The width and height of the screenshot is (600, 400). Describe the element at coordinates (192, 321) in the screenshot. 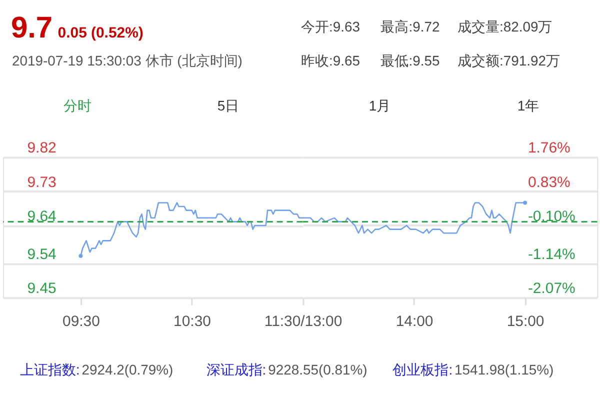

I see `x-tick-label: 10:30` at that location.